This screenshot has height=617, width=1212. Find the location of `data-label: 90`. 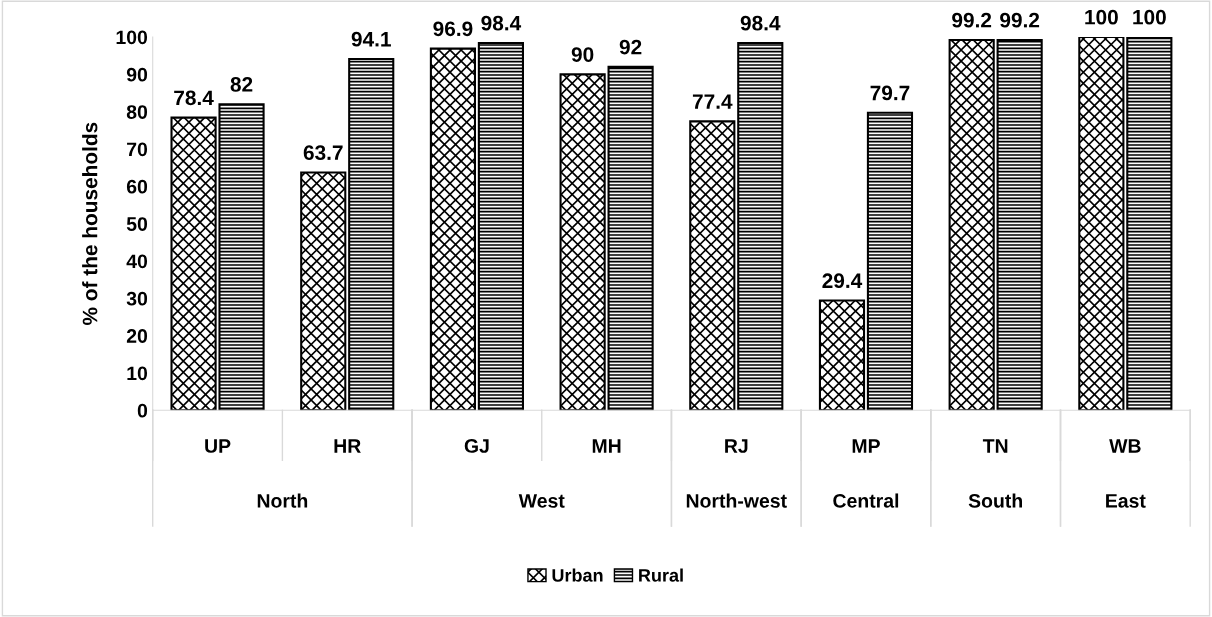

data-label: 90 is located at coordinates (582, 54).